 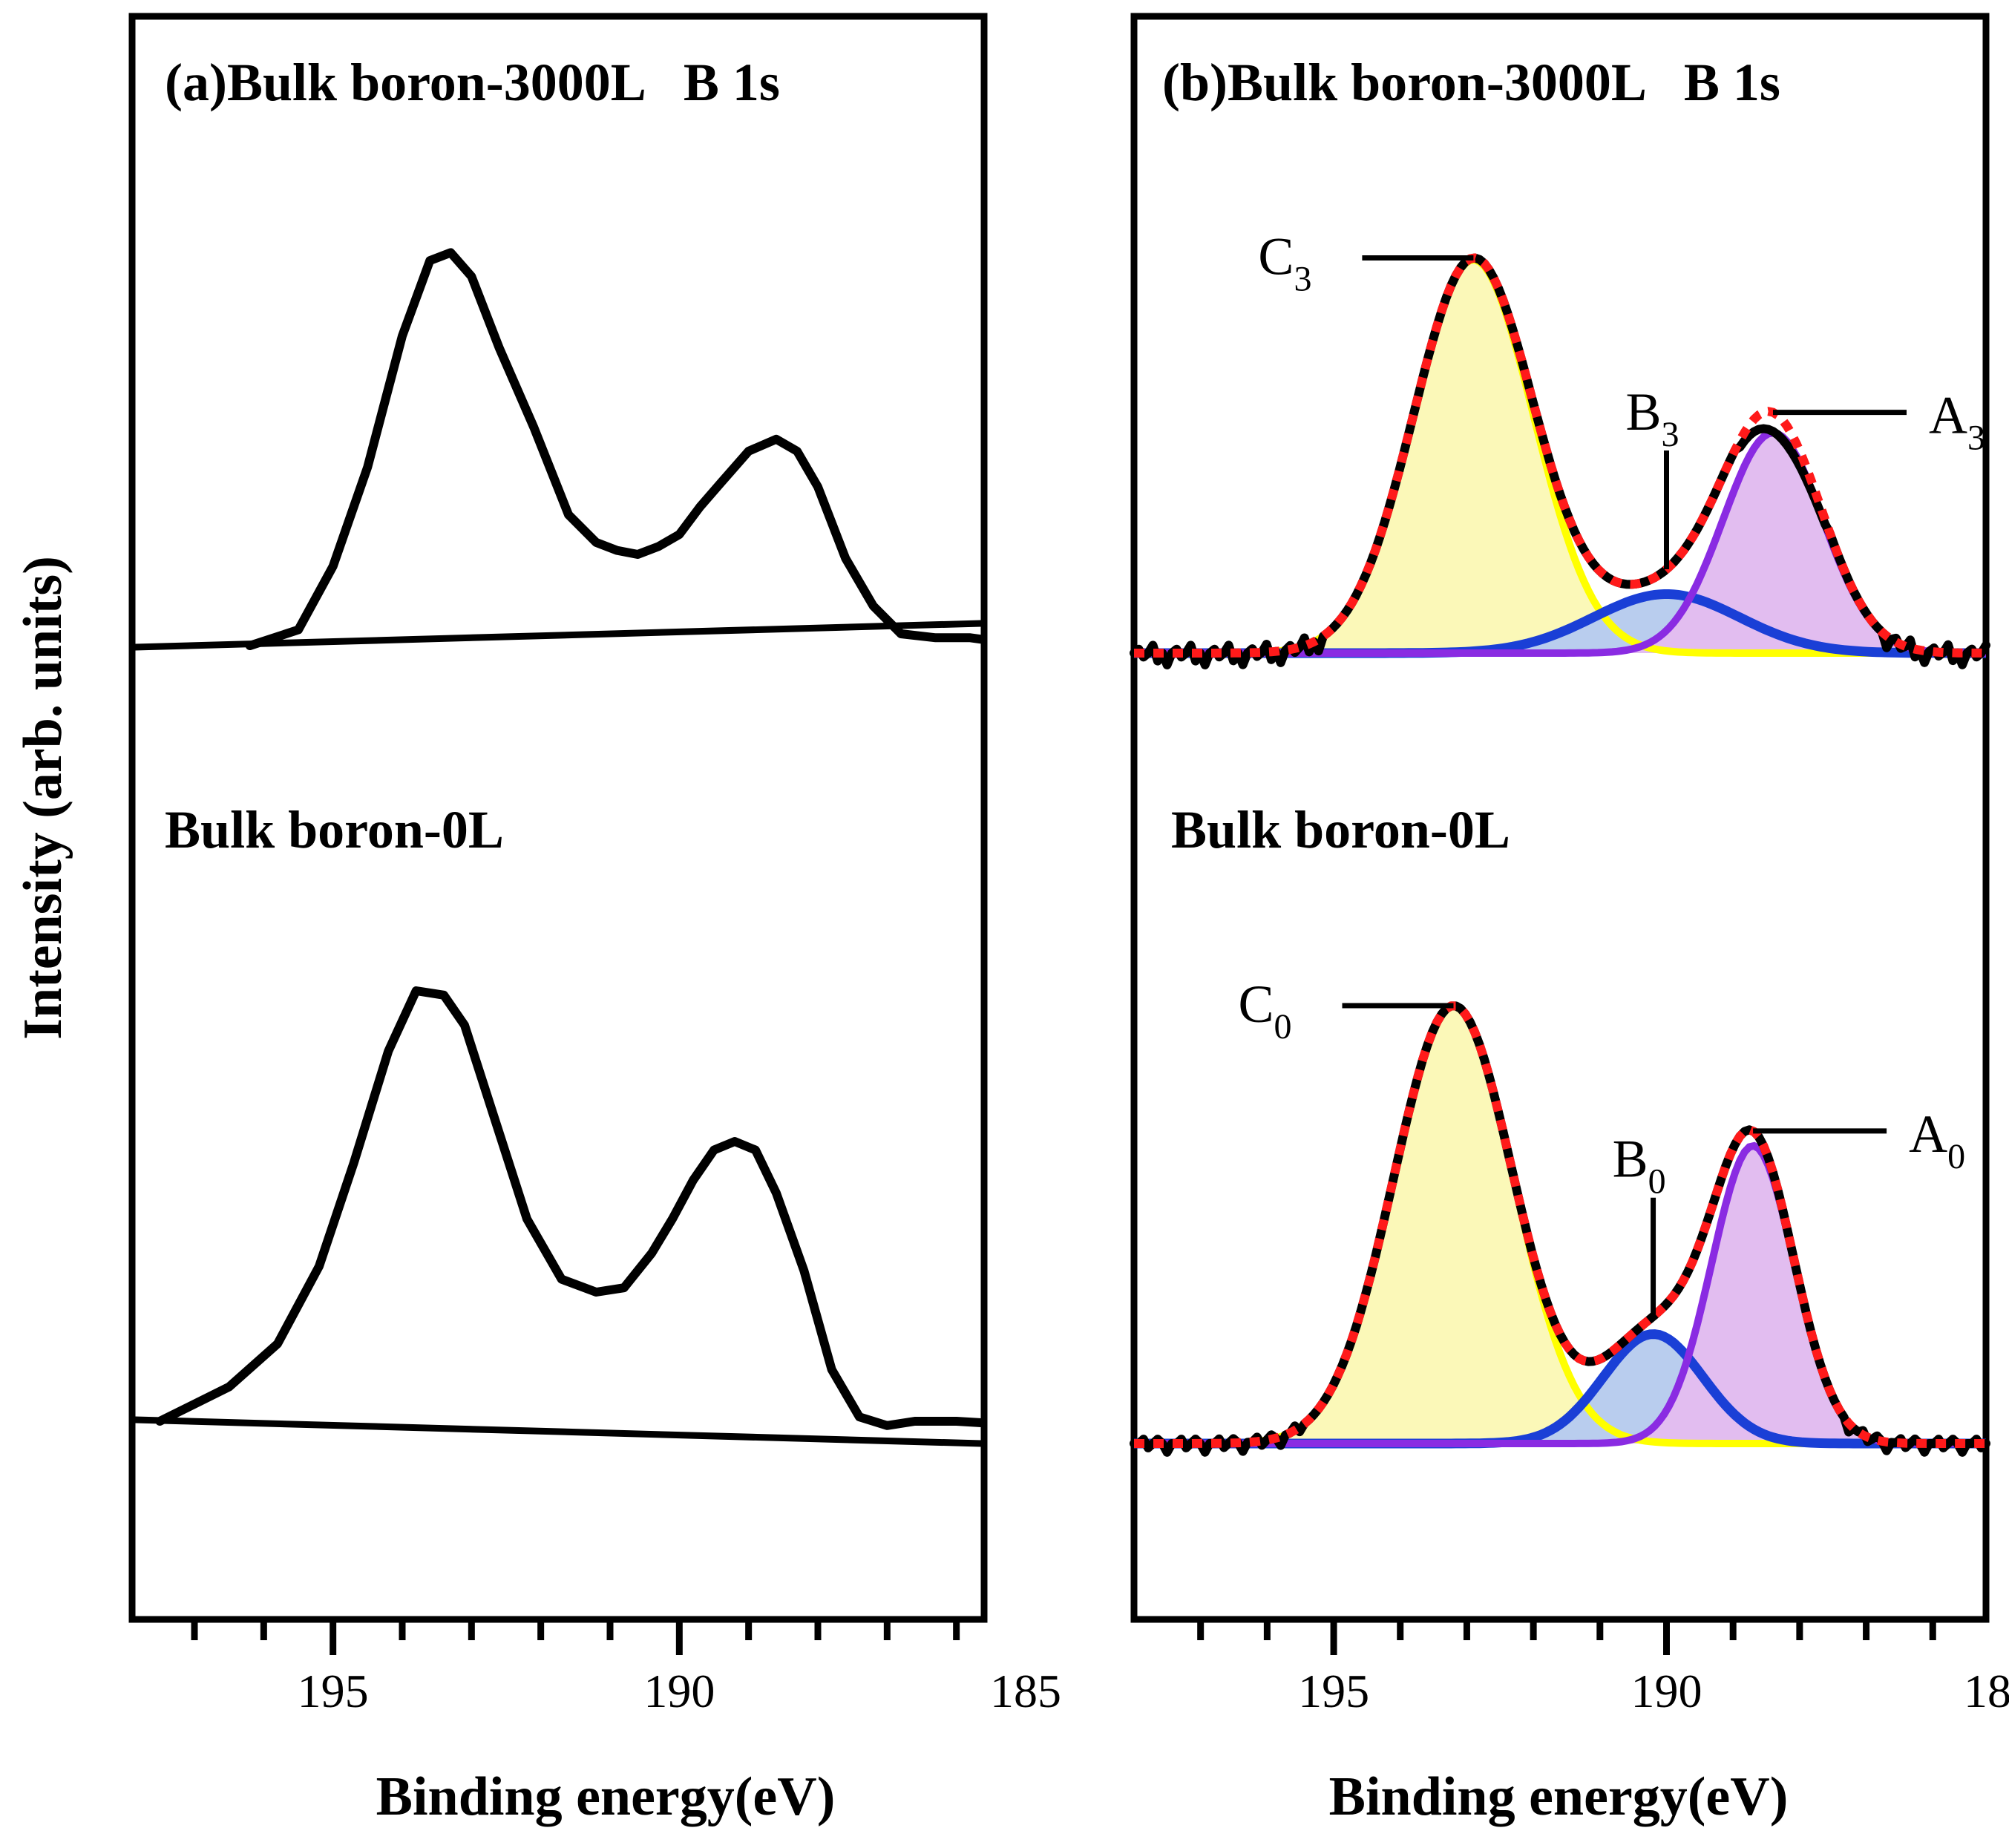 I want to click on peak-label-B0: B0, so click(x=1639, y=1223).